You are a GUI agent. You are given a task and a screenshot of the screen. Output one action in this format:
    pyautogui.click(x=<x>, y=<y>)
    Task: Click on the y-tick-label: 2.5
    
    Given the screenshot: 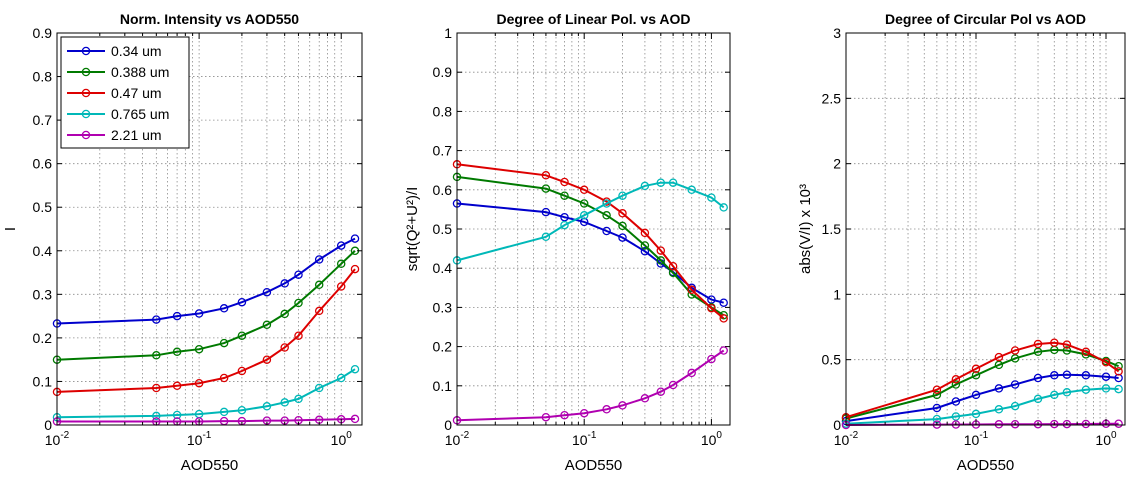 What is the action you would take?
    pyautogui.click(x=832, y=98)
    